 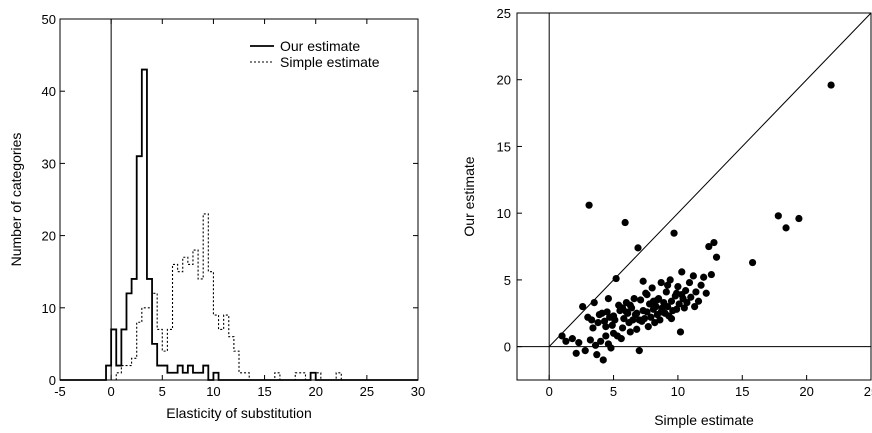 What do you see at coordinates (49, 163) in the screenshot?
I see `hist-y-tick-label: 30` at bounding box center [49, 163].